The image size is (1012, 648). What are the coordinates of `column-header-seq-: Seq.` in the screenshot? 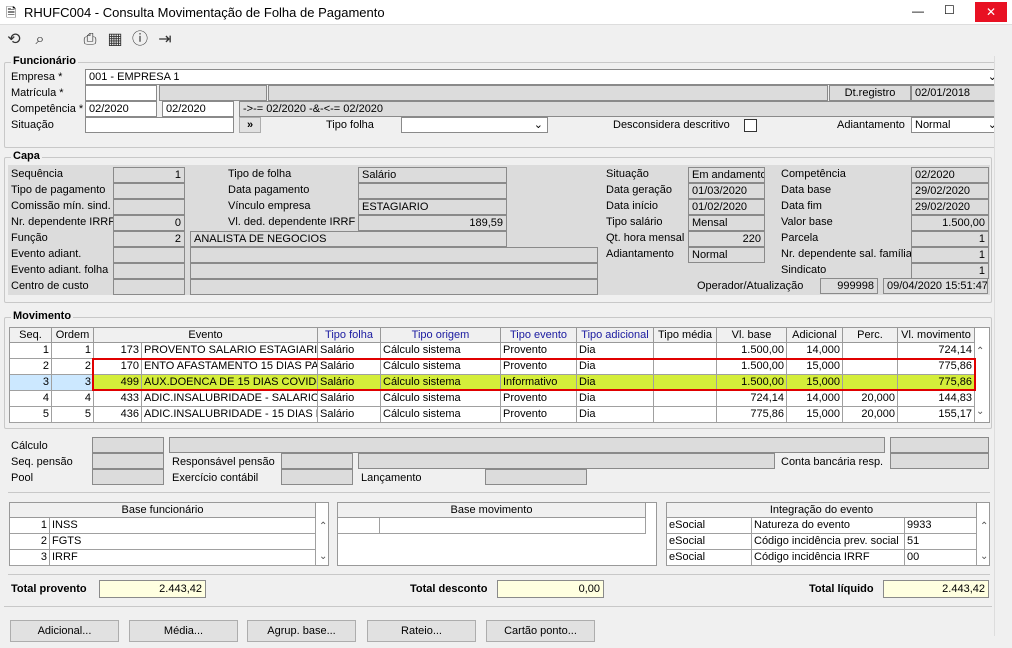 It's located at (31, 335).